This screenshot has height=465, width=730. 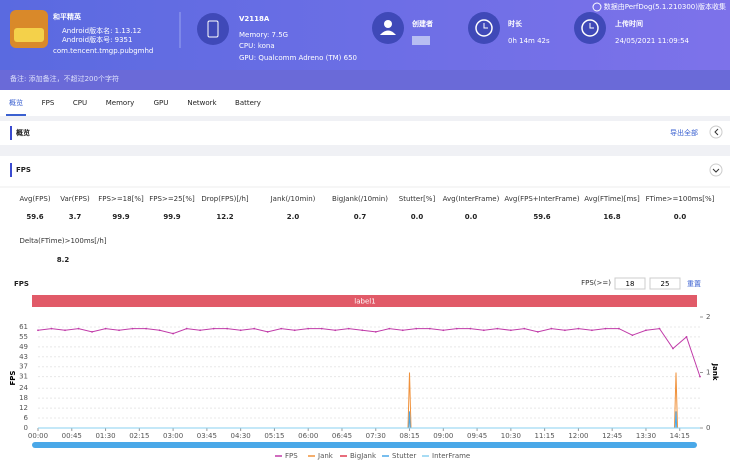 What do you see at coordinates (34, 199) in the screenshot?
I see `metric-label: Avg(FPS)` at bounding box center [34, 199].